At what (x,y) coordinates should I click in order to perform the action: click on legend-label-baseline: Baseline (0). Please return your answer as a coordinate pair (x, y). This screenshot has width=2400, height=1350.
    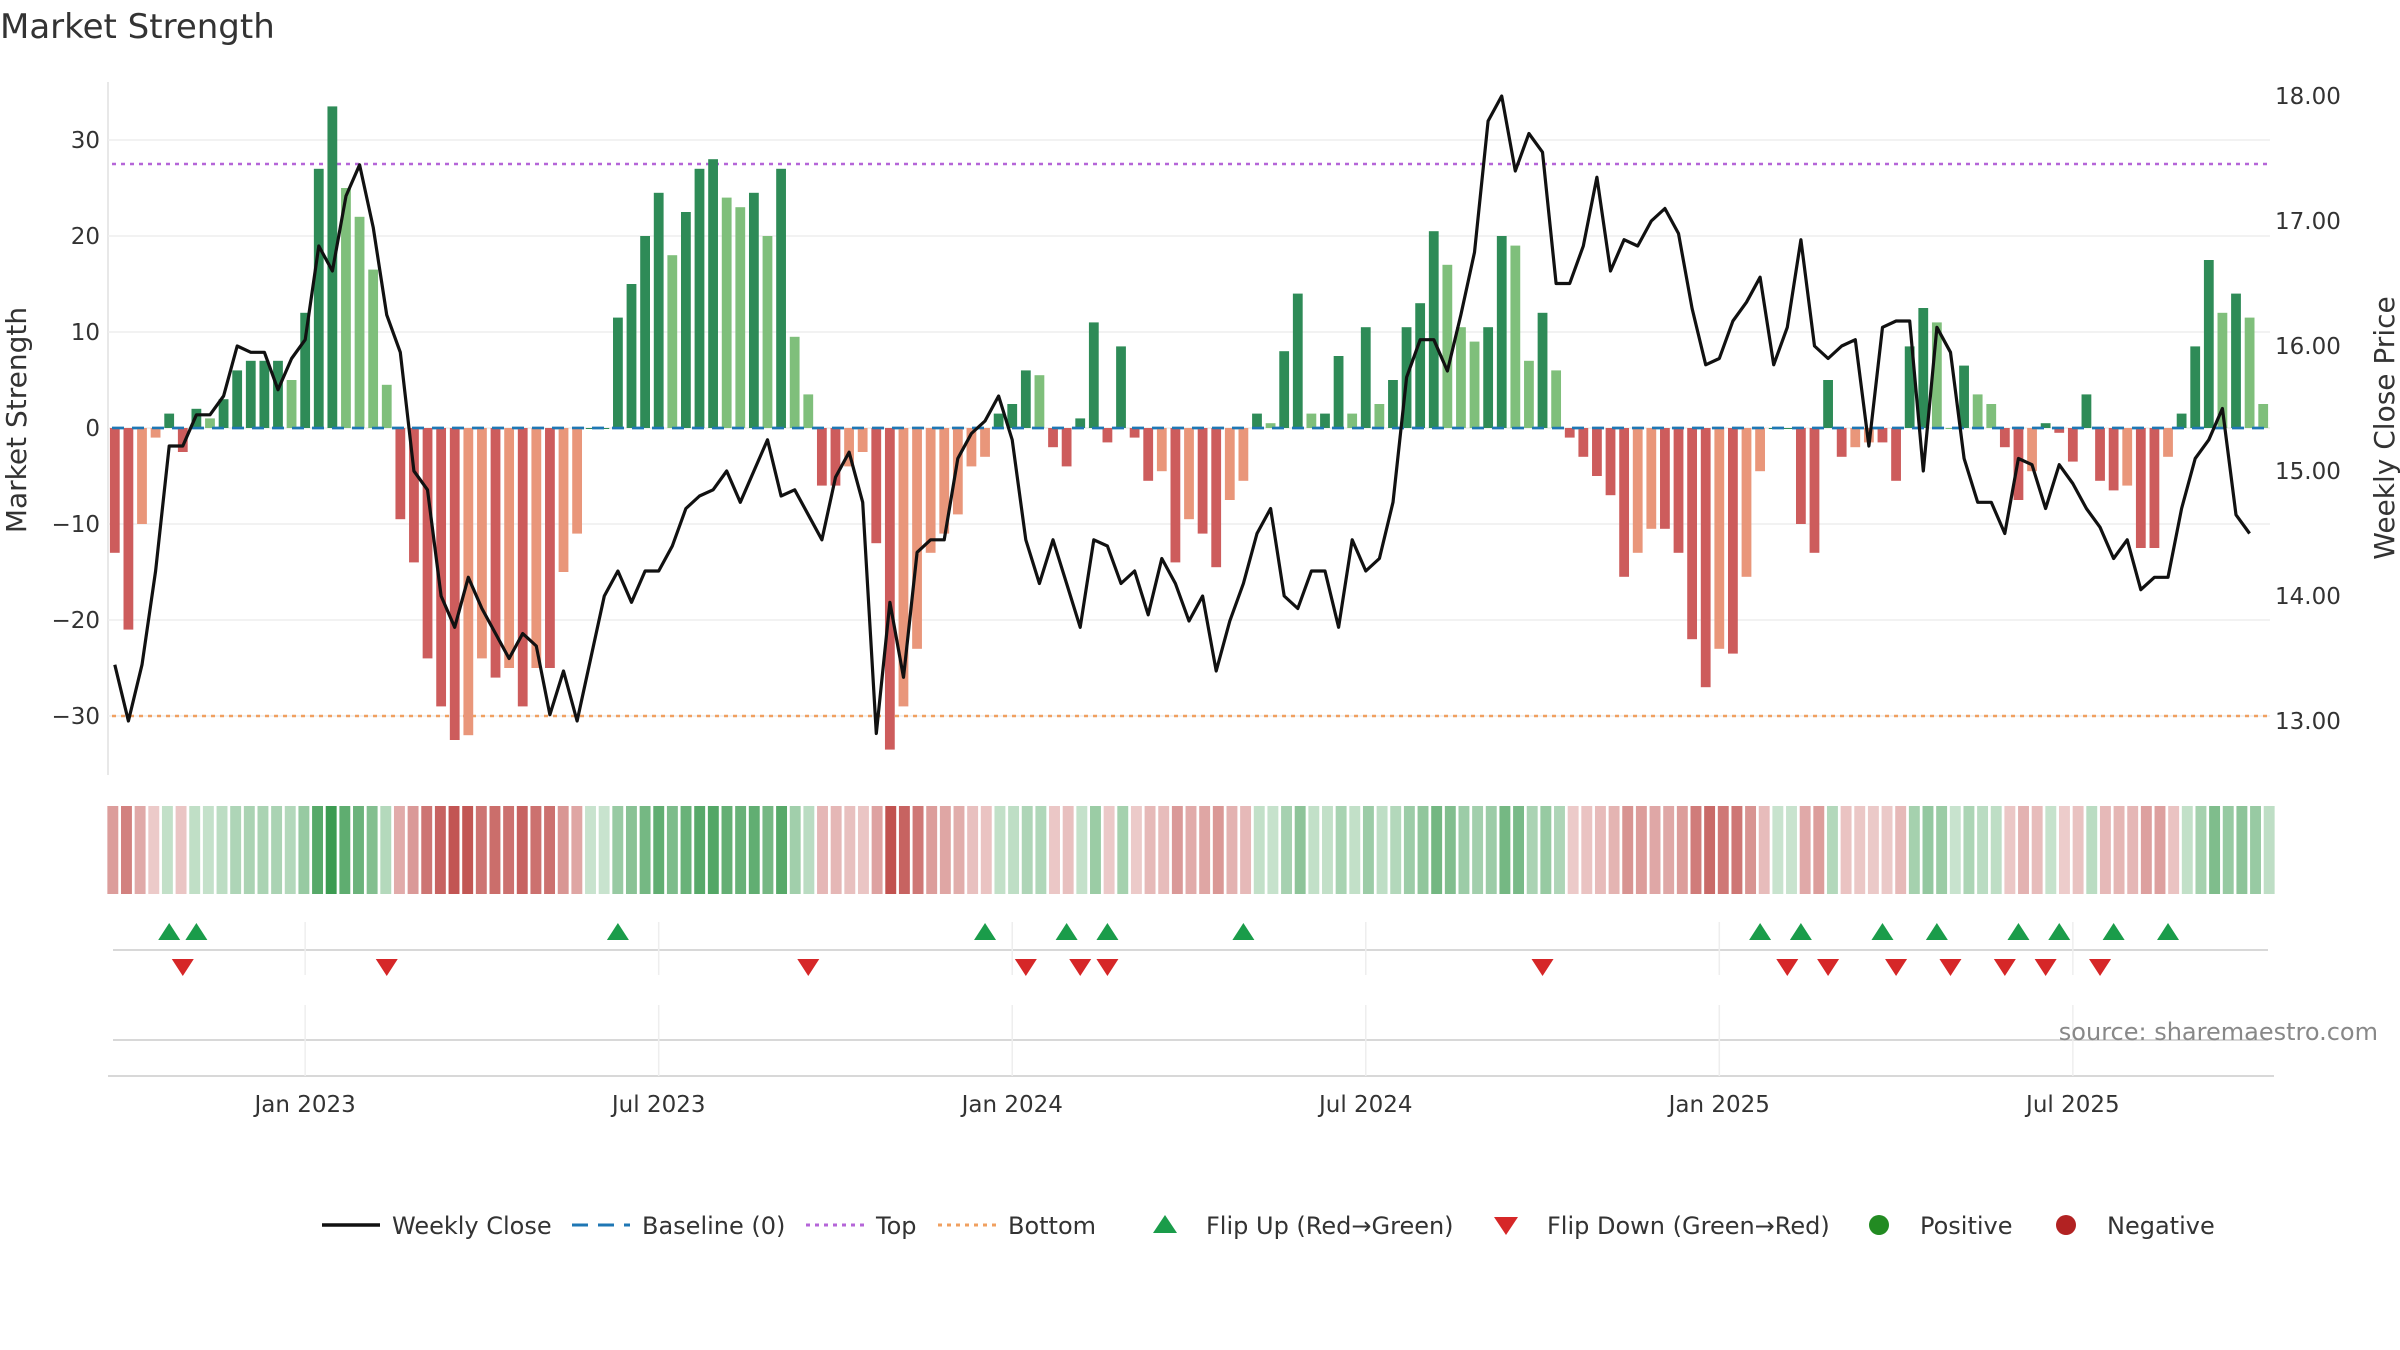
    Looking at the image, I should click on (713, 1226).